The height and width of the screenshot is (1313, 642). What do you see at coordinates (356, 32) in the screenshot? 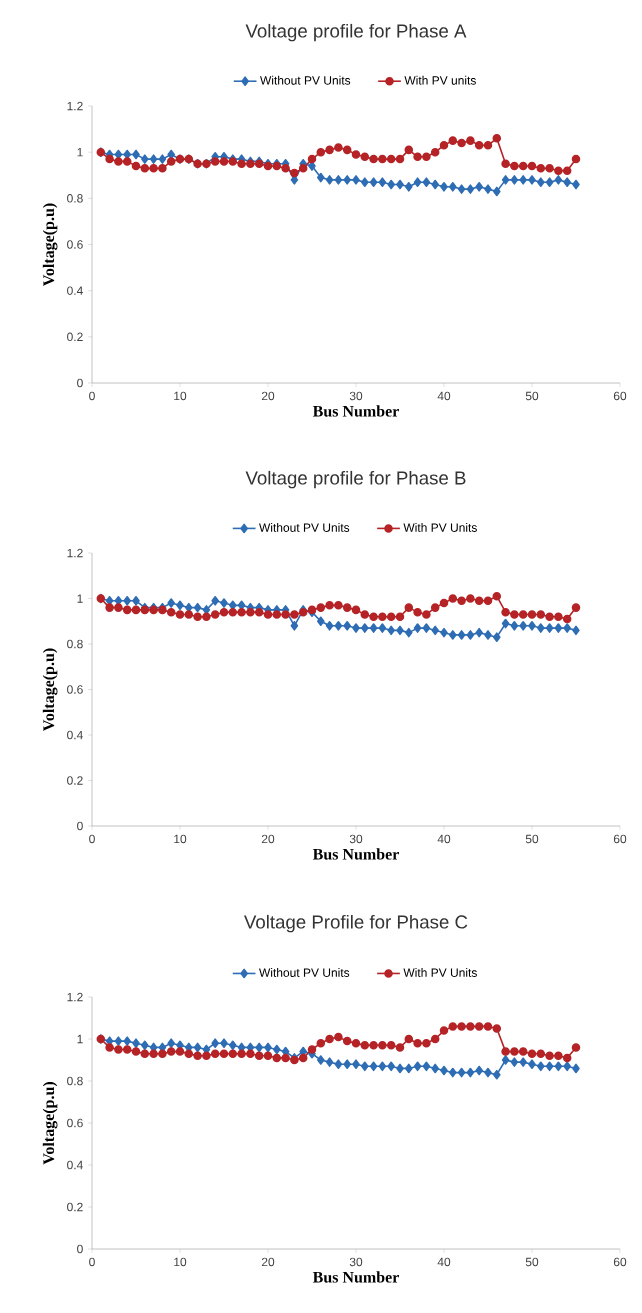
I see `chart-title: Voltage profile for Phase A` at bounding box center [356, 32].